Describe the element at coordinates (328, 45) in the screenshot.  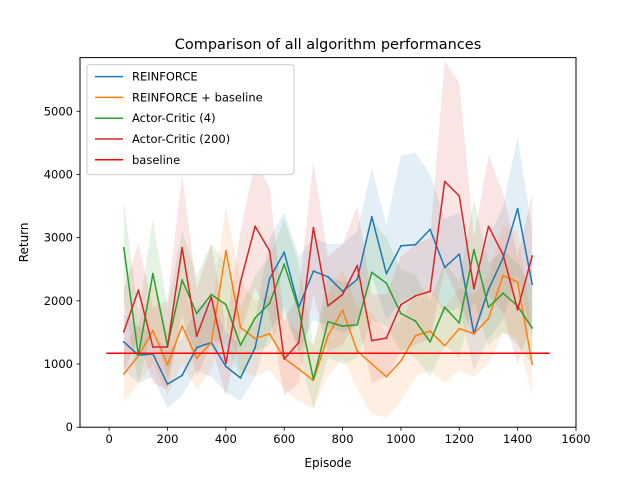
I see `chart-title: Comparison of all algorithm performances` at that location.